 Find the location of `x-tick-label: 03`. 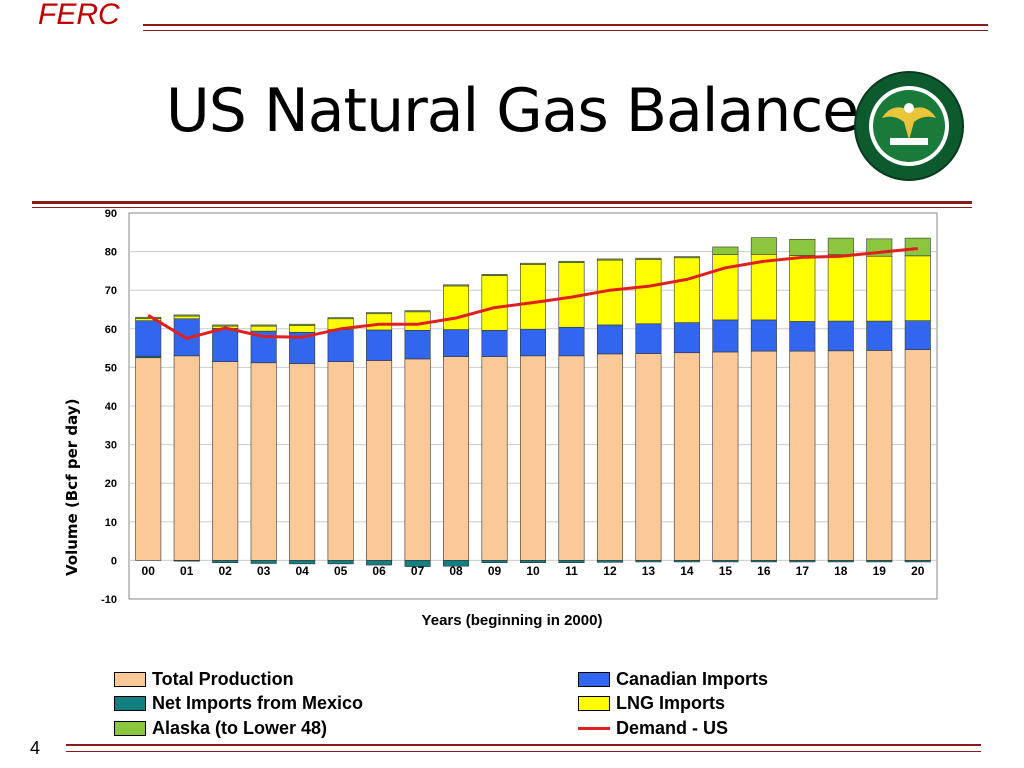

x-tick-label: 03 is located at coordinates (264, 571).